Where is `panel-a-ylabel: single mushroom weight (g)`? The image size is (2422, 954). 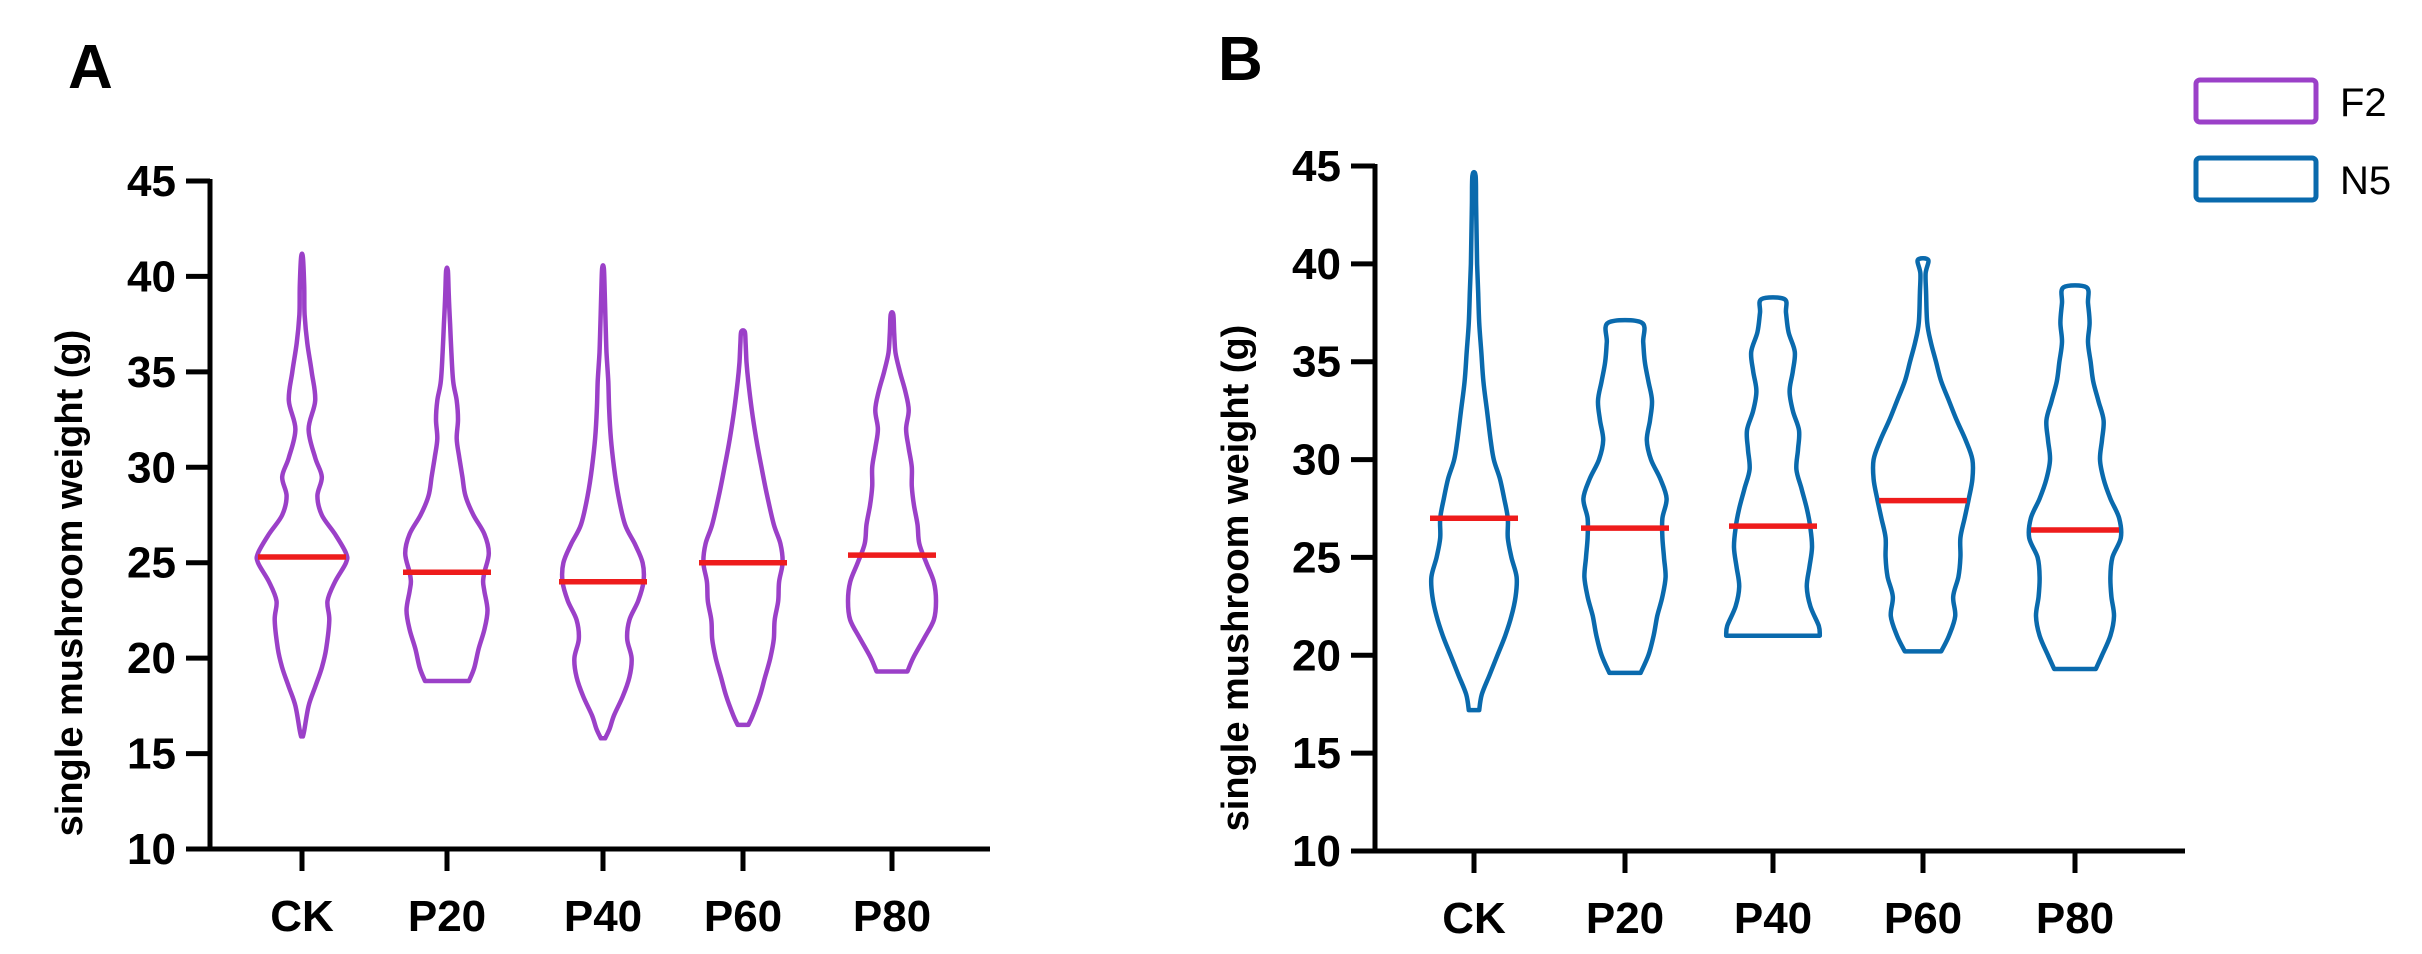
panel-a-ylabel: single mushroom weight (g) is located at coordinates (70, 583).